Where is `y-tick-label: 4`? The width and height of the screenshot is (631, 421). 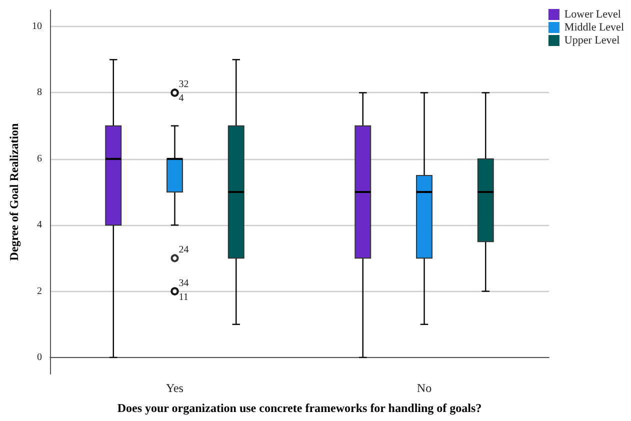 y-tick-label: 4 is located at coordinates (39, 225).